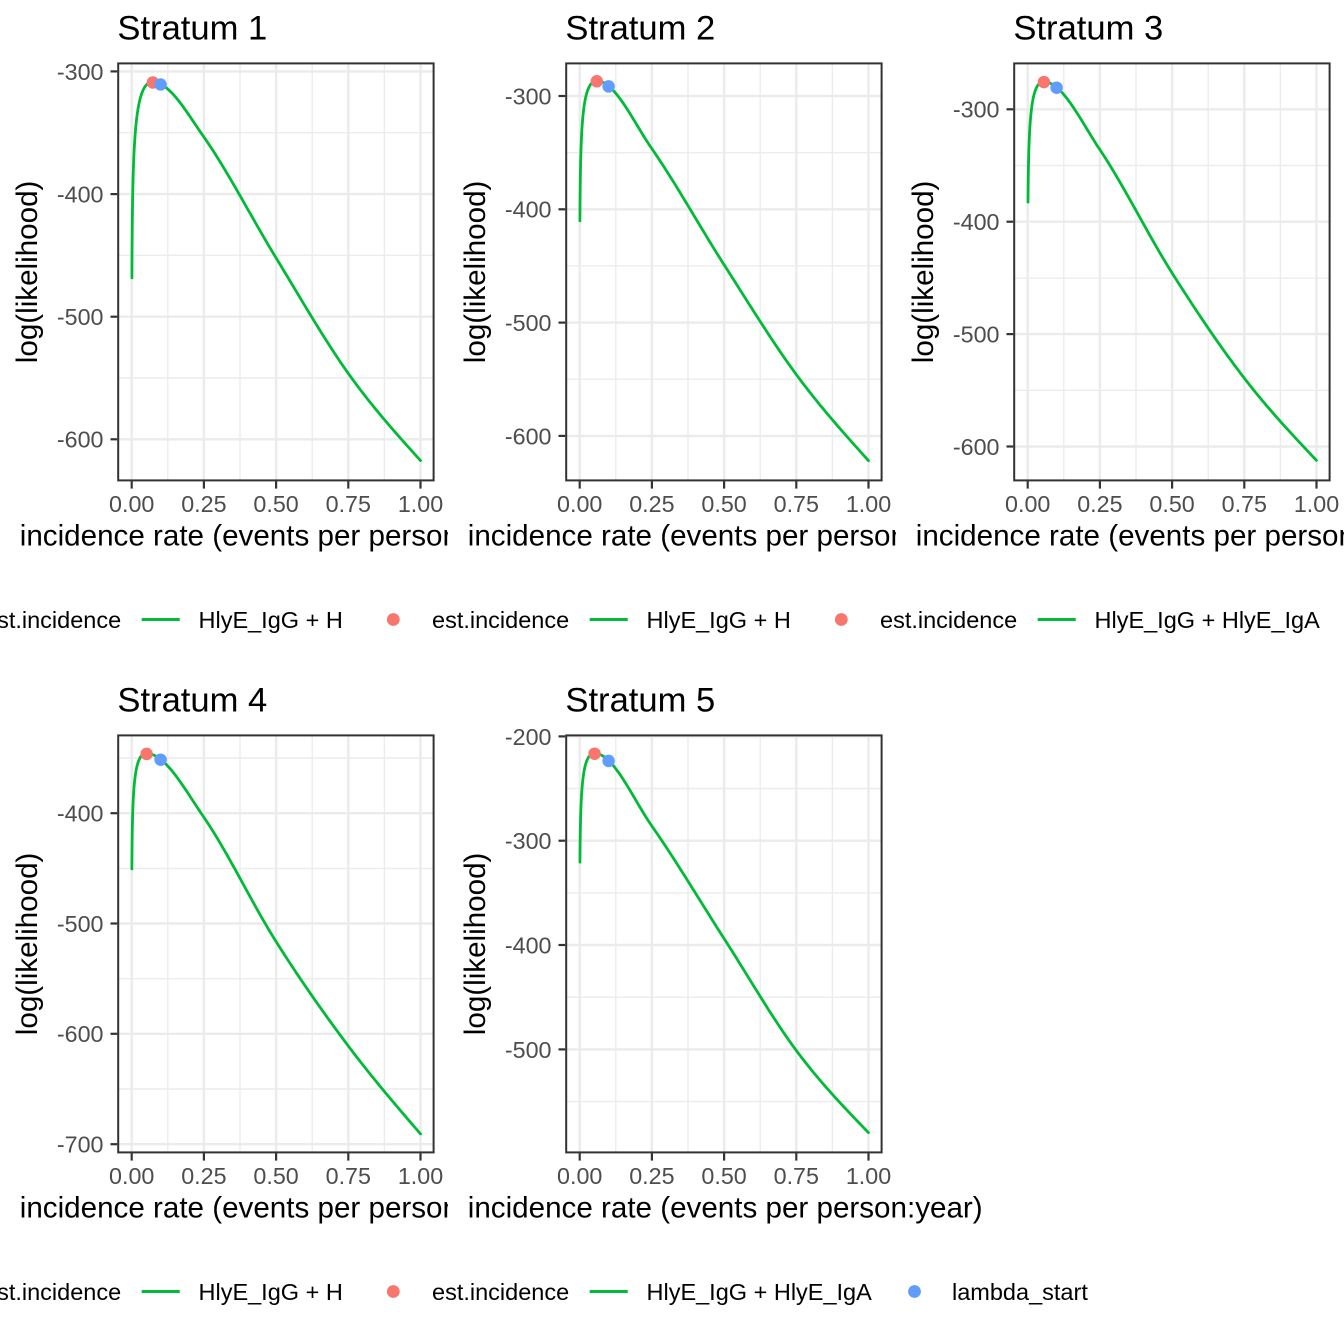 The width and height of the screenshot is (1344, 1344). What do you see at coordinates (528, 737) in the screenshot?
I see `svg-text: -200` at bounding box center [528, 737].